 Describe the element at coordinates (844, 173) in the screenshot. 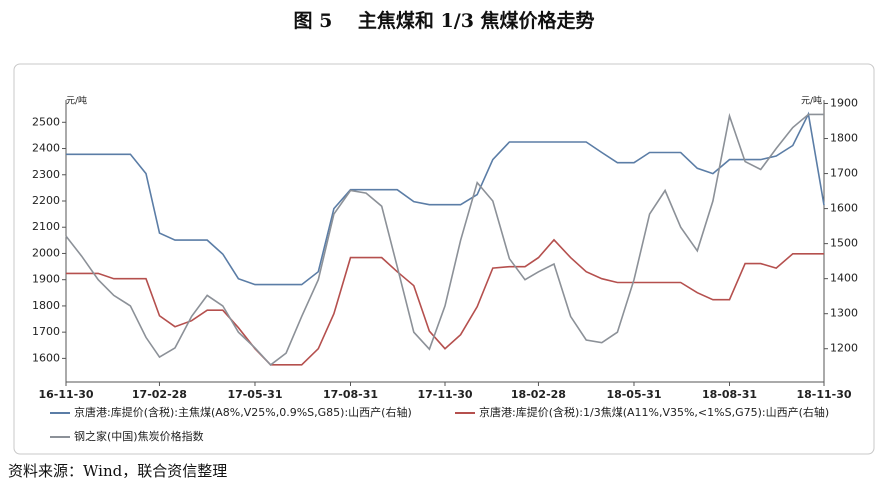

I see `y2-tick-label: 1700` at that location.